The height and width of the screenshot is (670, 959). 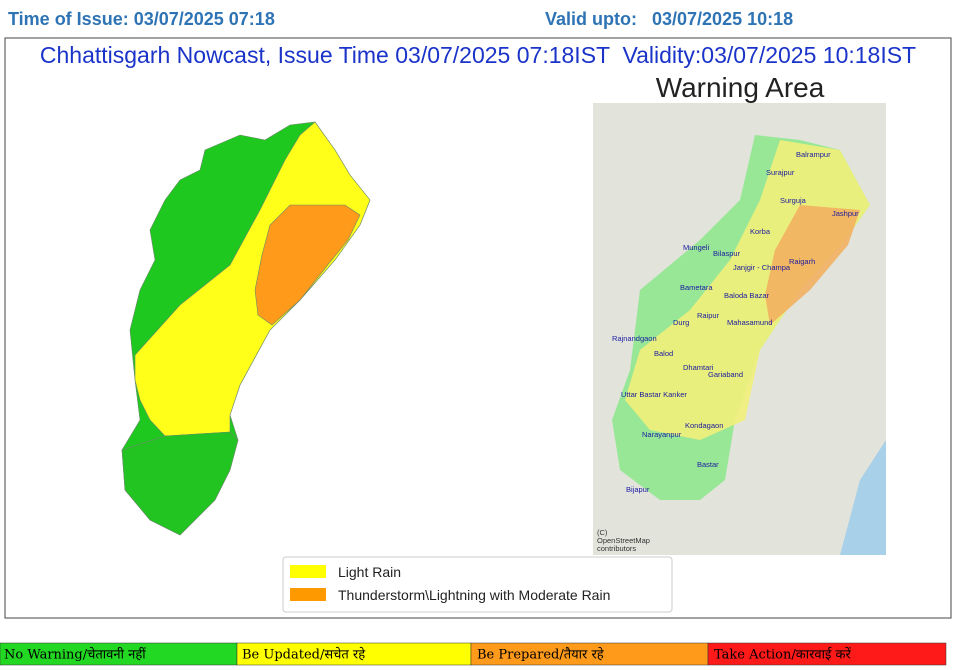 What do you see at coordinates (616, 548) in the screenshot?
I see `attribution: contributors` at bounding box center [616, 548].